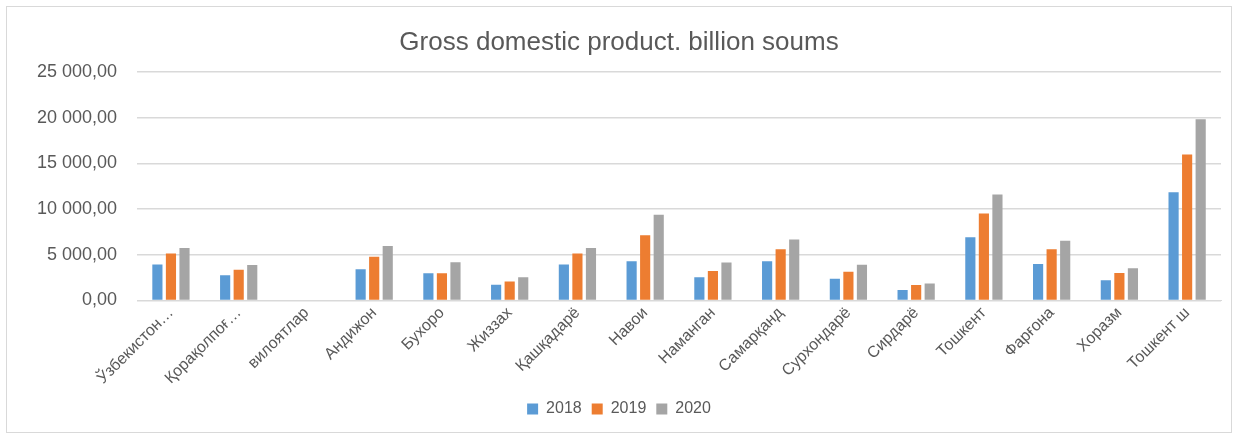 The image size is (1240, 441). What do you see at coordinates (100, 299) in the screenshot?
I see `y-tick-label: 0,00` at bounding box center [100, 299].